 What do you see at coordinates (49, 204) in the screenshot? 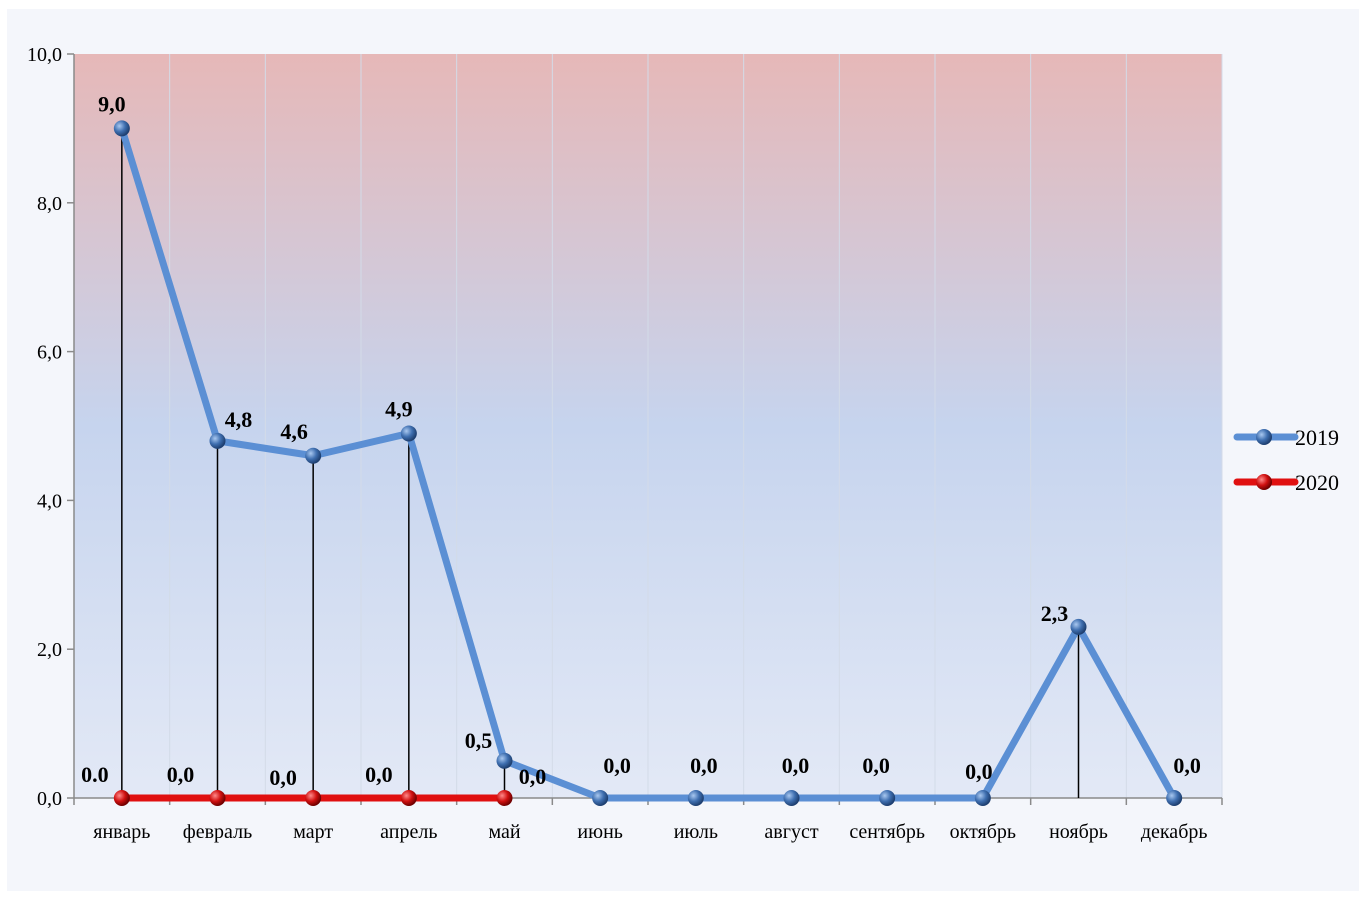
I see `y-tick-label: 8,0` at bounding box center [49, 204].